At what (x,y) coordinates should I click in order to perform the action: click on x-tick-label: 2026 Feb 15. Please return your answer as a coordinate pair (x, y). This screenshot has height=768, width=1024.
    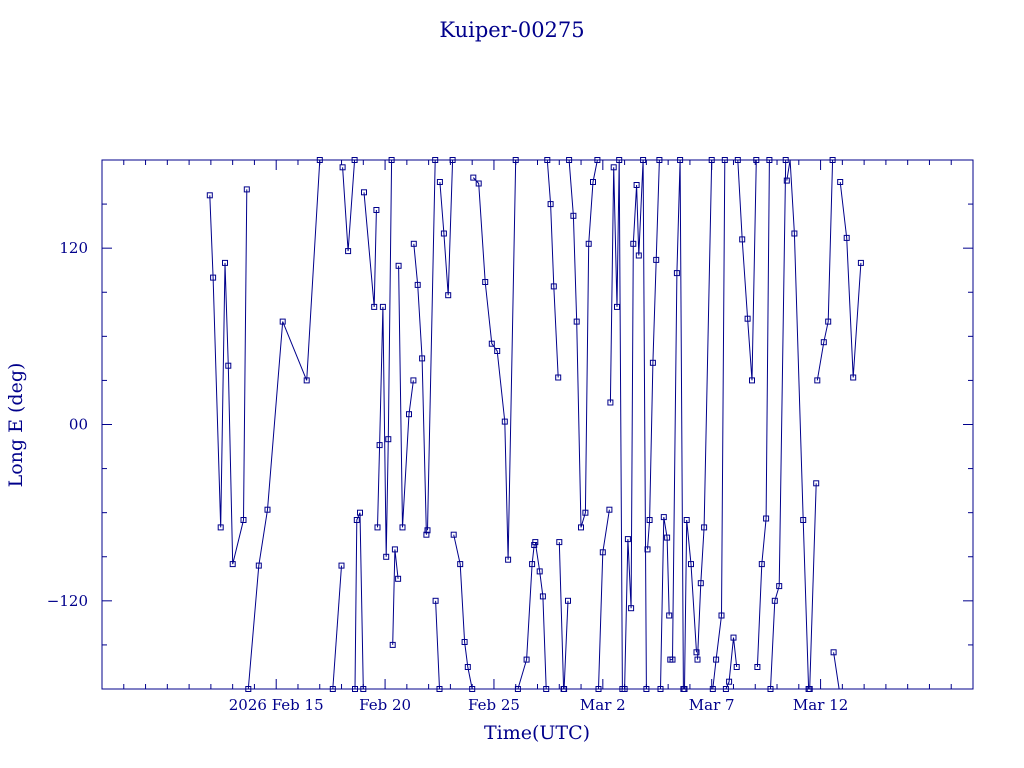
    Looking at the image, I should click on (276, 705).